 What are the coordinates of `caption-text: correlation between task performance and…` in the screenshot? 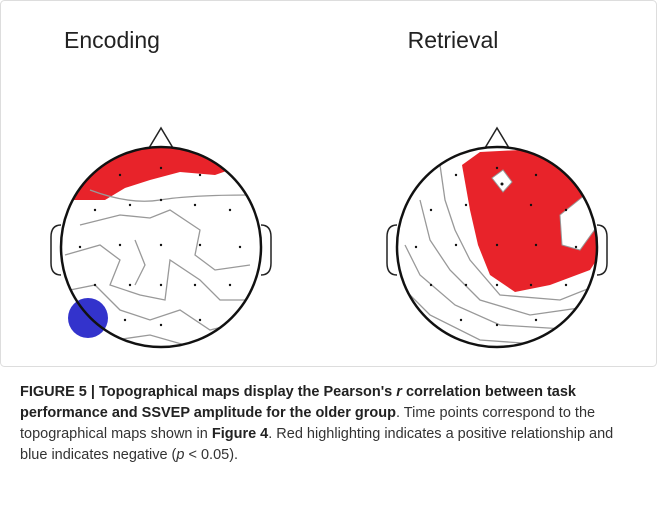 It's located at (298, 402).